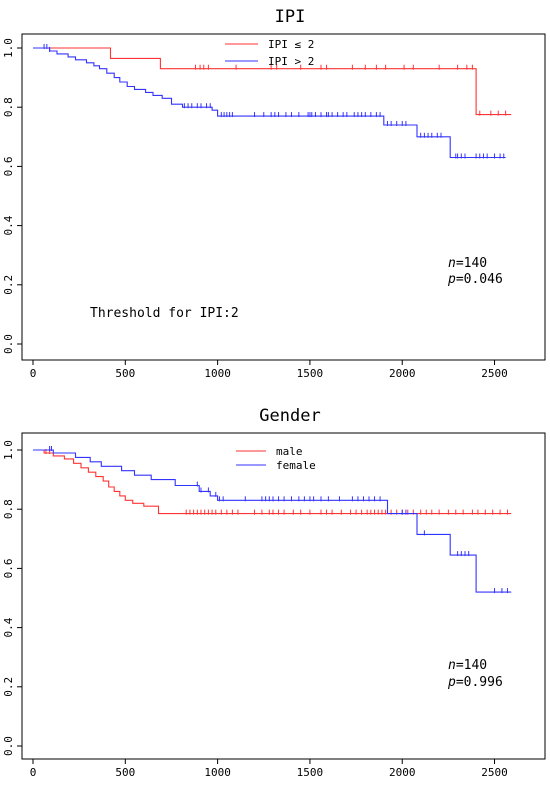 The height and width of the screenshot is (791, 550). What do you see at coordinates (289, 451) in the screenshot?
I see `legend-label-male: male` at bounding box center [289, 451].